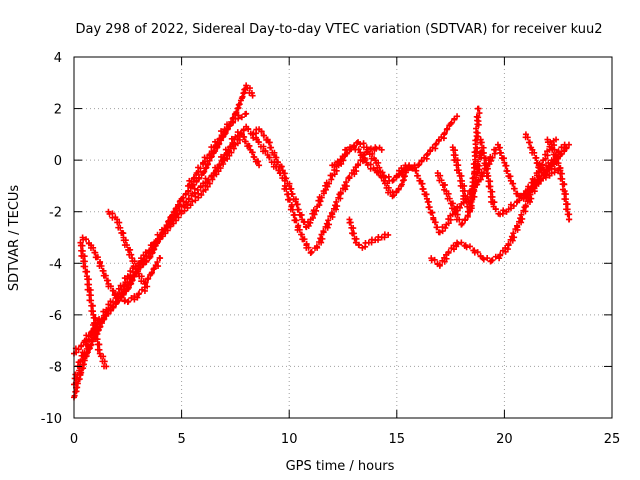  Describe the element at coordinates (58, 58) in the screenshot. I see `y-tick-label: 4` at that location.